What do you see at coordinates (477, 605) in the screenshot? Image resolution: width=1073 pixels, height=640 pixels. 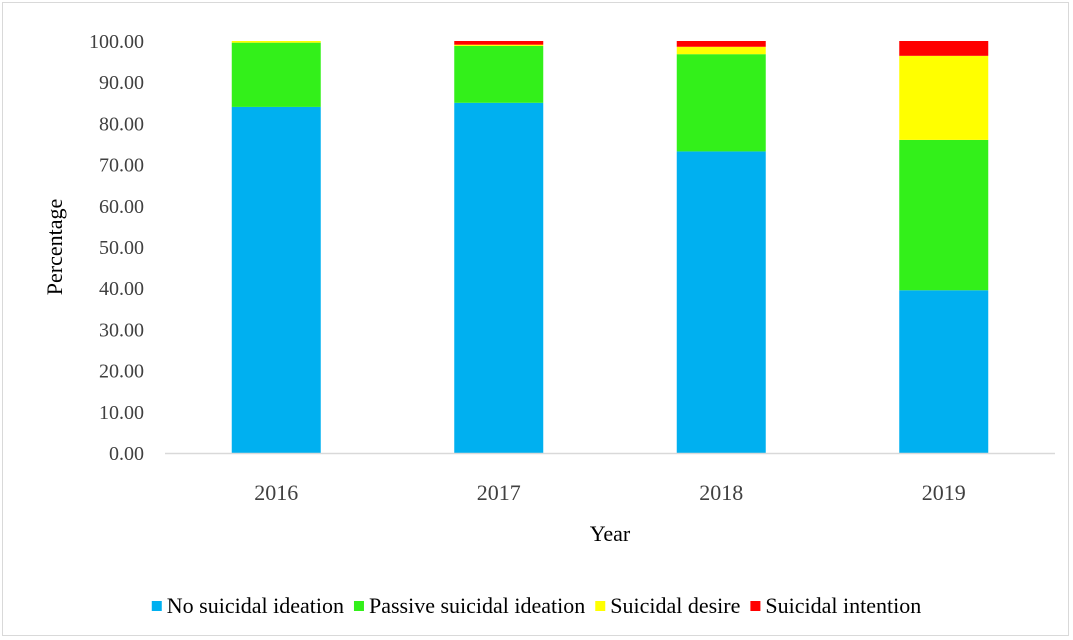 I see `legend-label: Passive suicidal ideation` at bounding box center [477, 605].